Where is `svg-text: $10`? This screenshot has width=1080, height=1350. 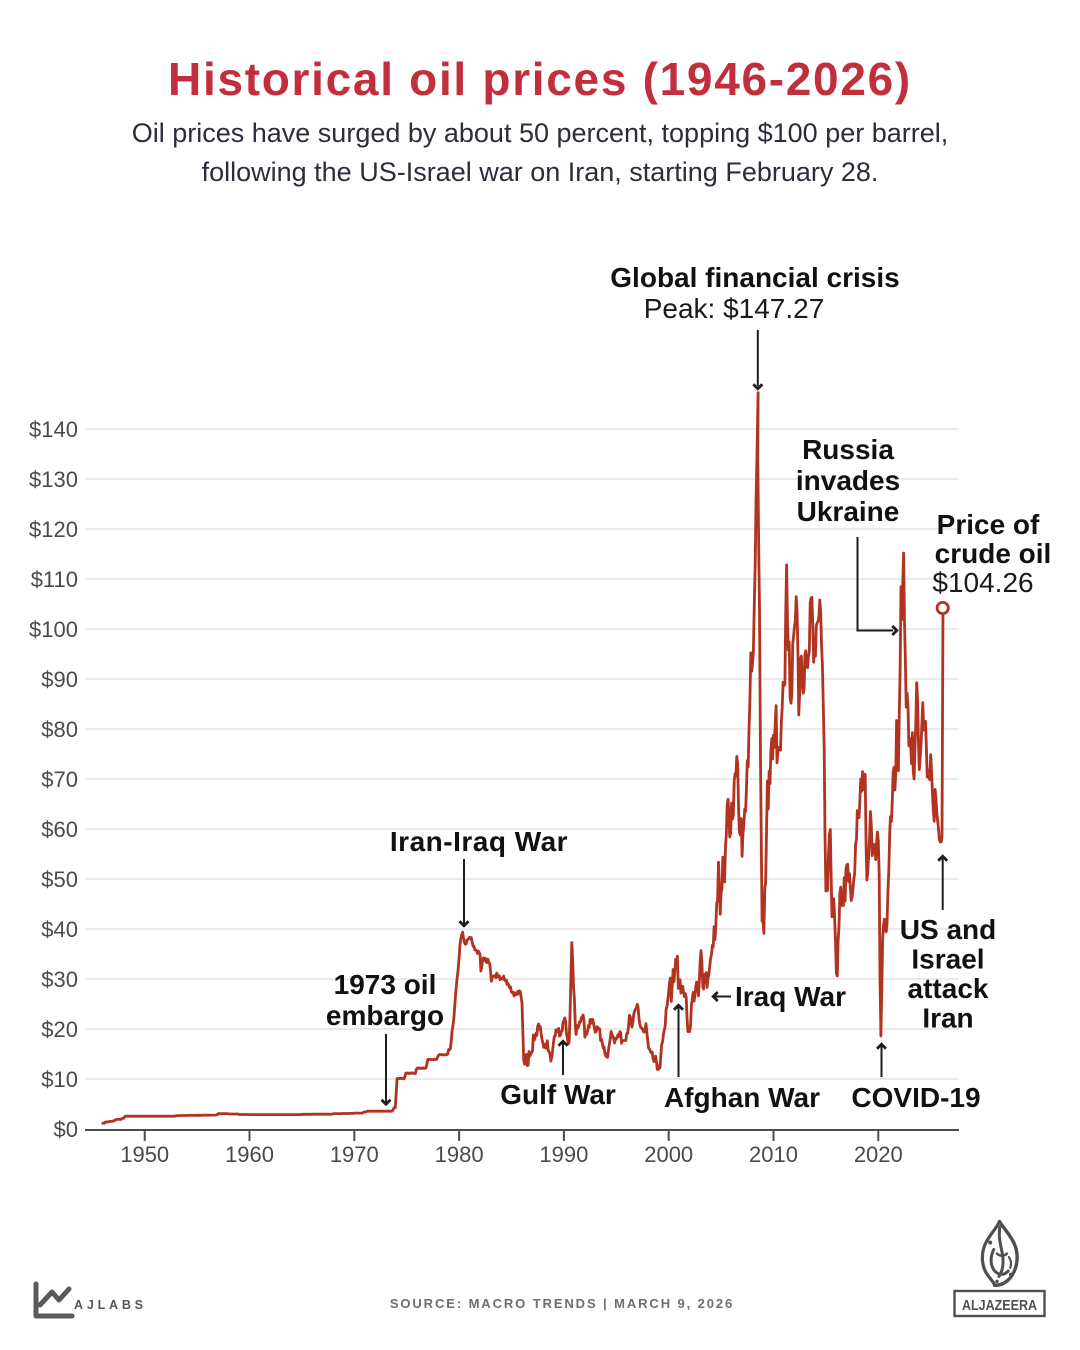 svg-text: $10 is located at coordinates (59, 1079).